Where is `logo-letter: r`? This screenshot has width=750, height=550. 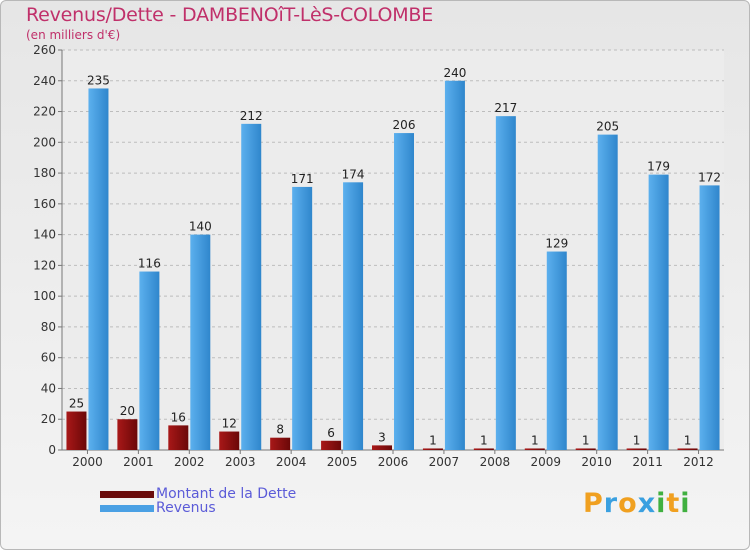
logo-letter: r is located at coordinates (611, 503).